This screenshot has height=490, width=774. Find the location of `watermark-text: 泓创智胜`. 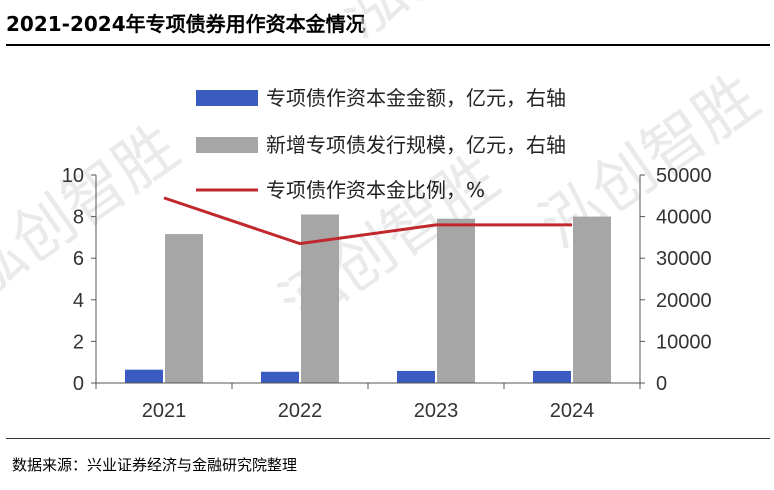

watermark-text: 泓创智胜 is located at coordinates (449, 26).